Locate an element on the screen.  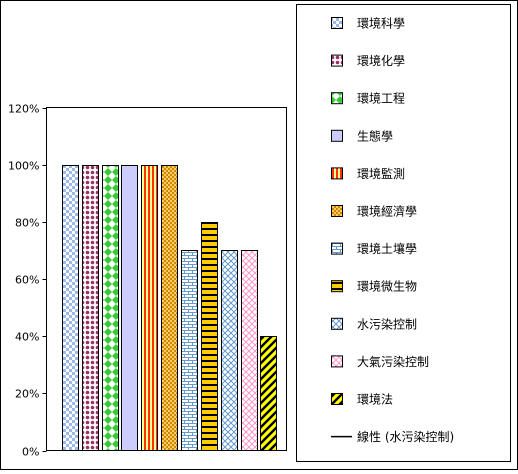
y-axis: 0% 20% 40% 60% 80% 100% 120% is located at coordinates (27, 281).